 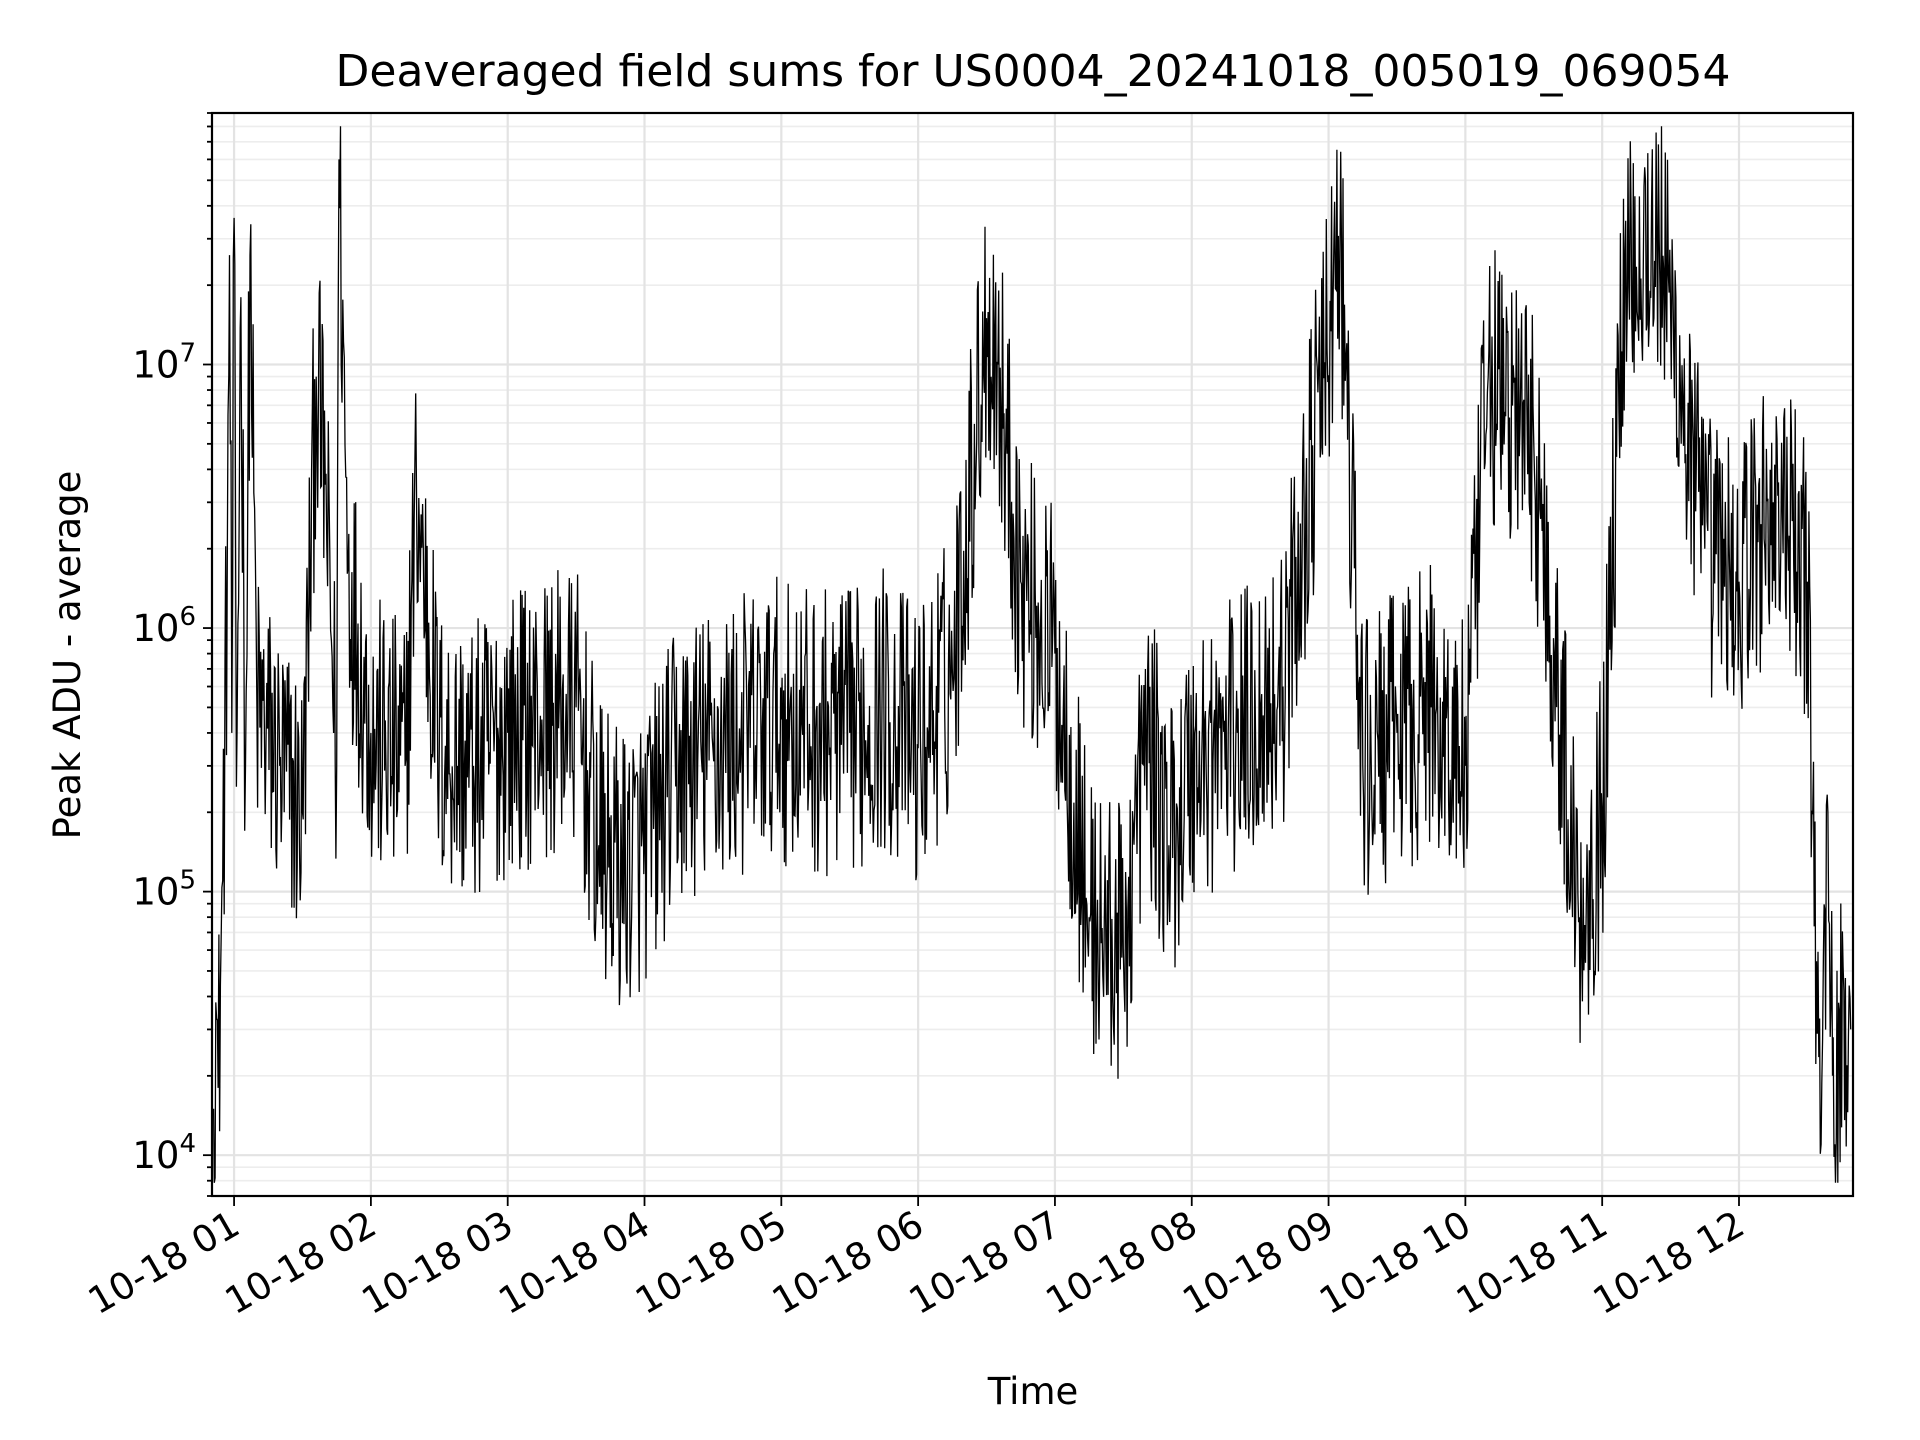 I want to click on y-axis-label: Peak ADU - average, so click(x=67, y=655).